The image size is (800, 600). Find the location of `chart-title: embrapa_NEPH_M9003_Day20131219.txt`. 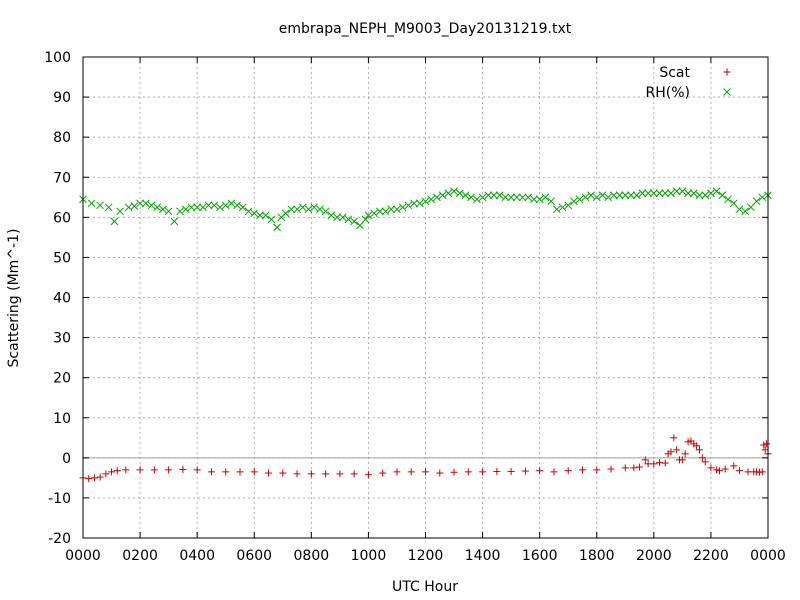

chart-title: embrapa_NEPH_M9003_Day20131219.txt is located at coordinates (425, 29).